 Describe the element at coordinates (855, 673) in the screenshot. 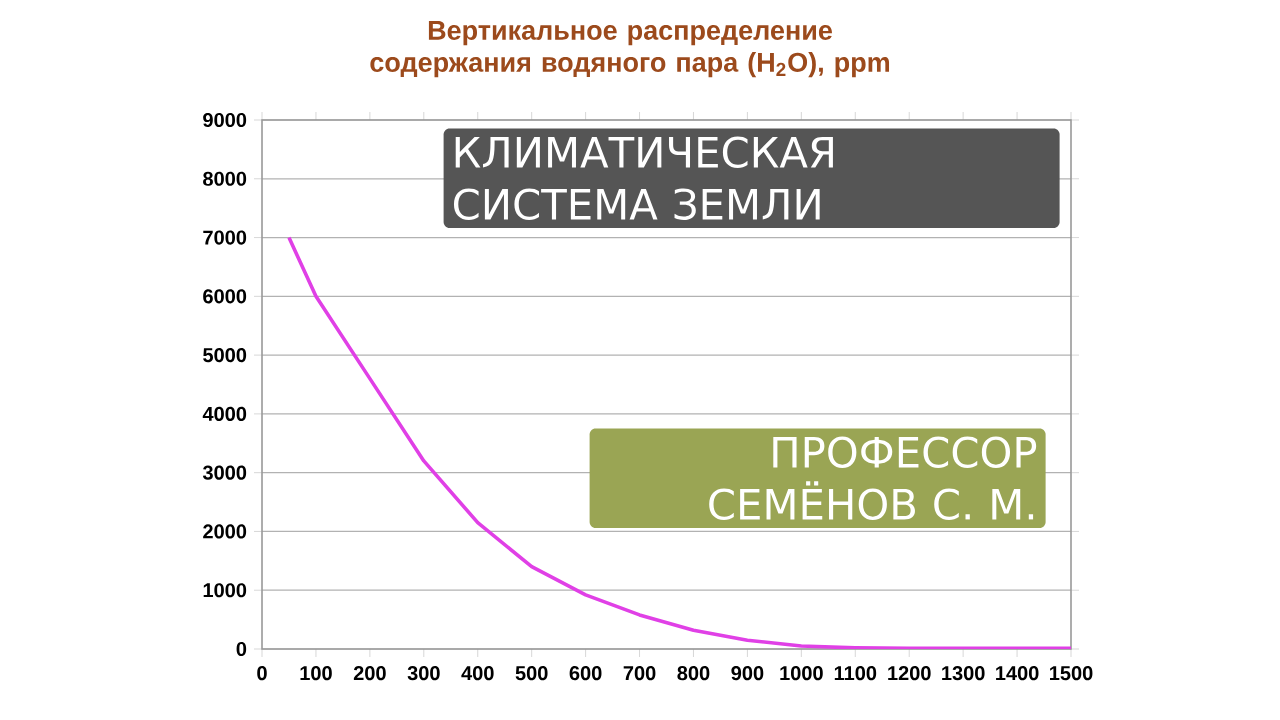

I see `x-tick-label: 1100` at that location.